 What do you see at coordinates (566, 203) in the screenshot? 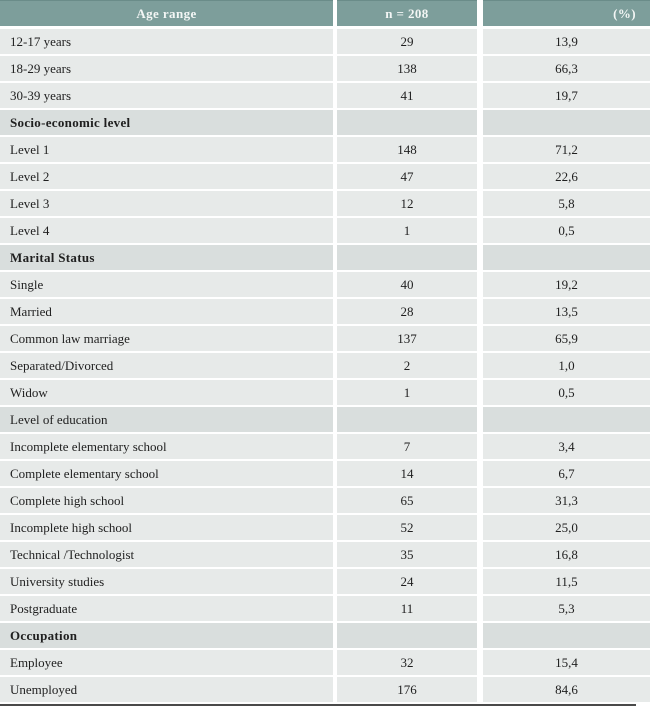
I see `row-pct-value: 5,8` at bounding box center [566, 203].